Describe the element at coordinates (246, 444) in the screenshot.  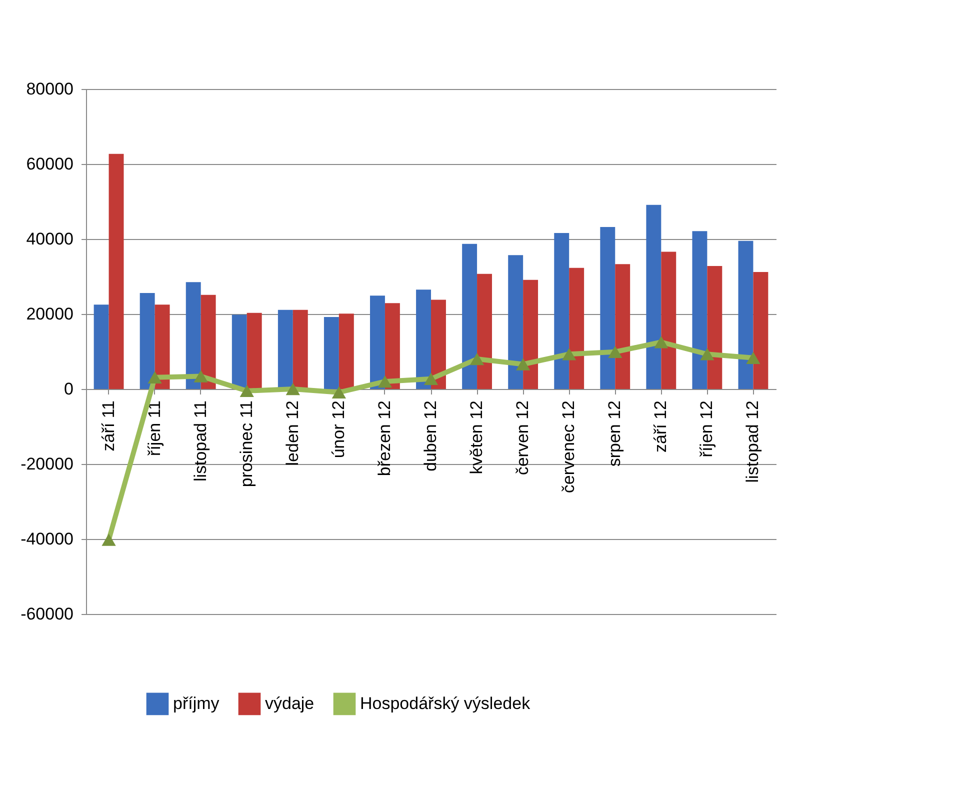
I see `x-tick-label: prosinec 11` at that location.